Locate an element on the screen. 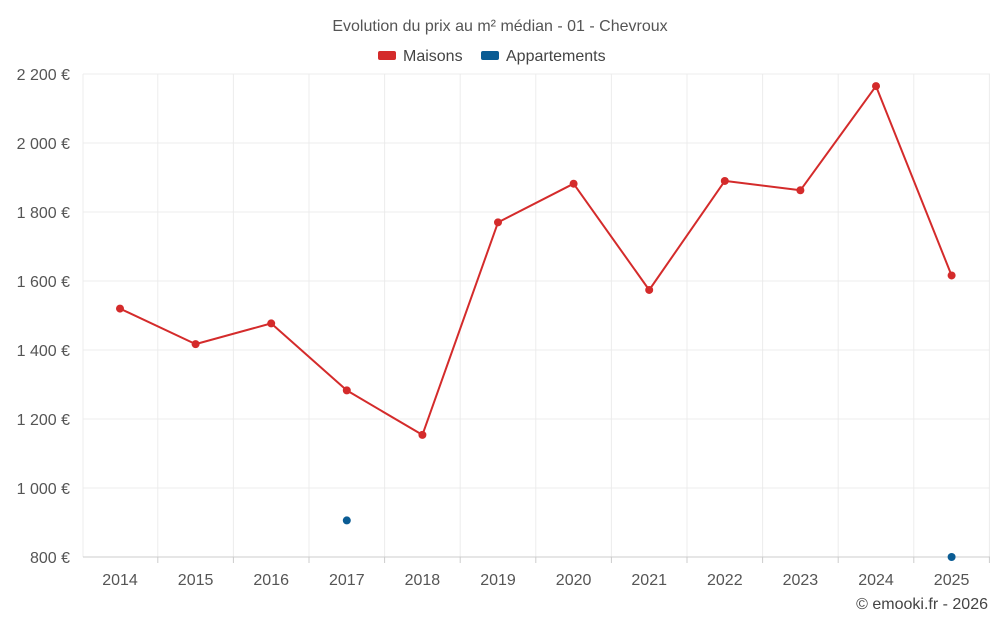  y-tick-label: 2 200 € is located at coordinates (43, 75).